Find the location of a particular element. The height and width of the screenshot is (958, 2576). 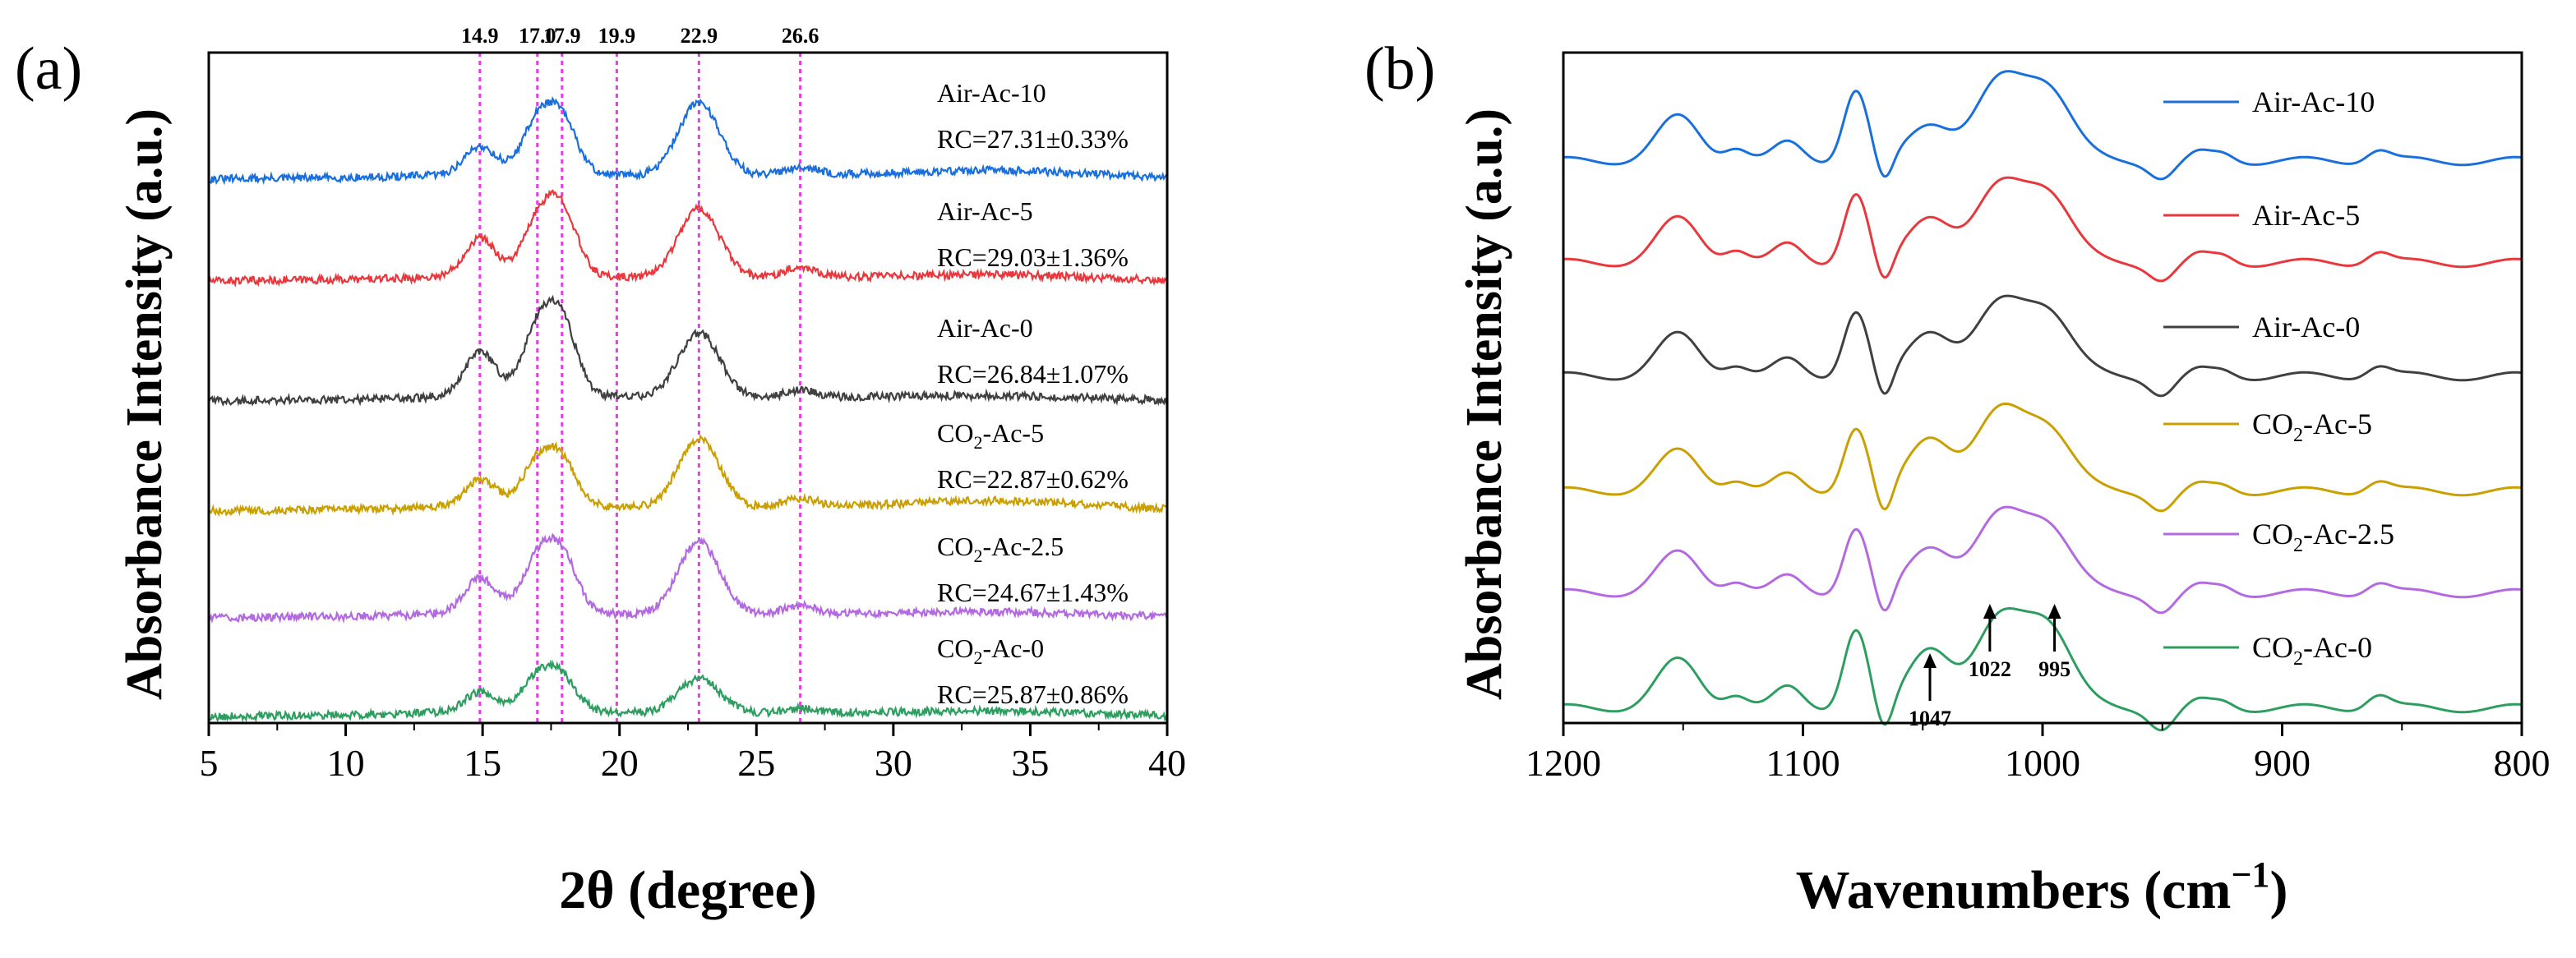

x-tick-label: 5 is located at coordinates (210, 763).